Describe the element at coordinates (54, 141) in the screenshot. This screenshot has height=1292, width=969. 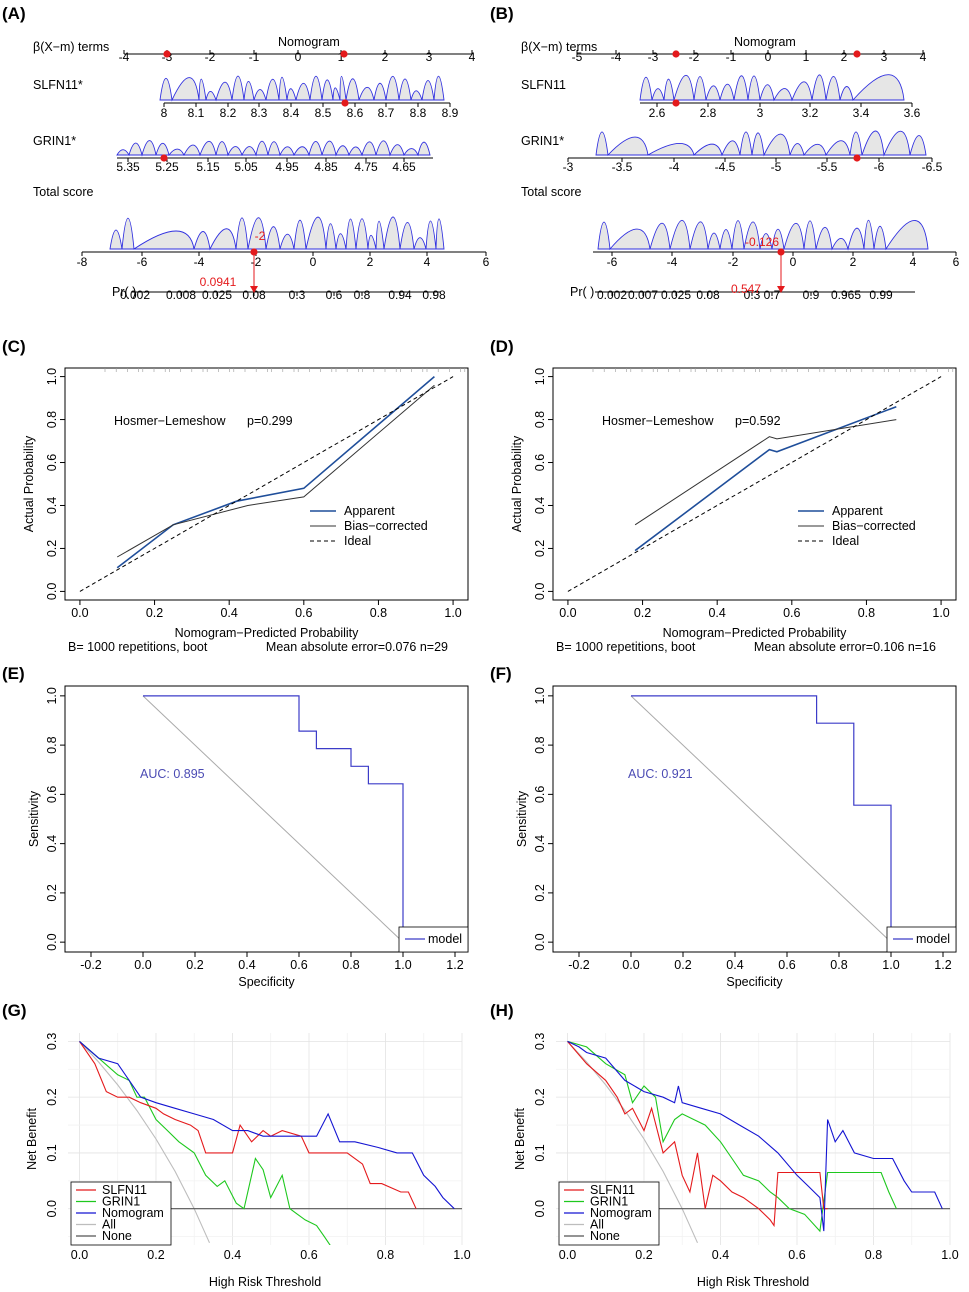
I see `row-label-grin1: GRIN1*` at that location.